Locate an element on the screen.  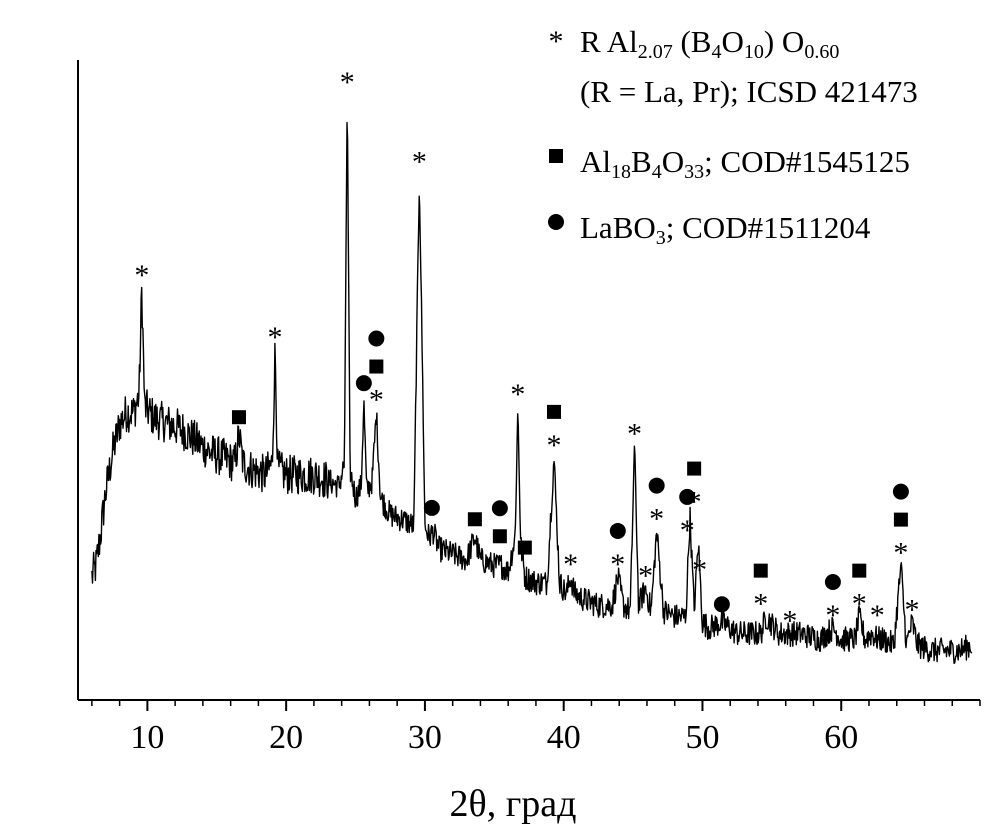
x-tick-label: 20 is located at coordinates (286, 737).